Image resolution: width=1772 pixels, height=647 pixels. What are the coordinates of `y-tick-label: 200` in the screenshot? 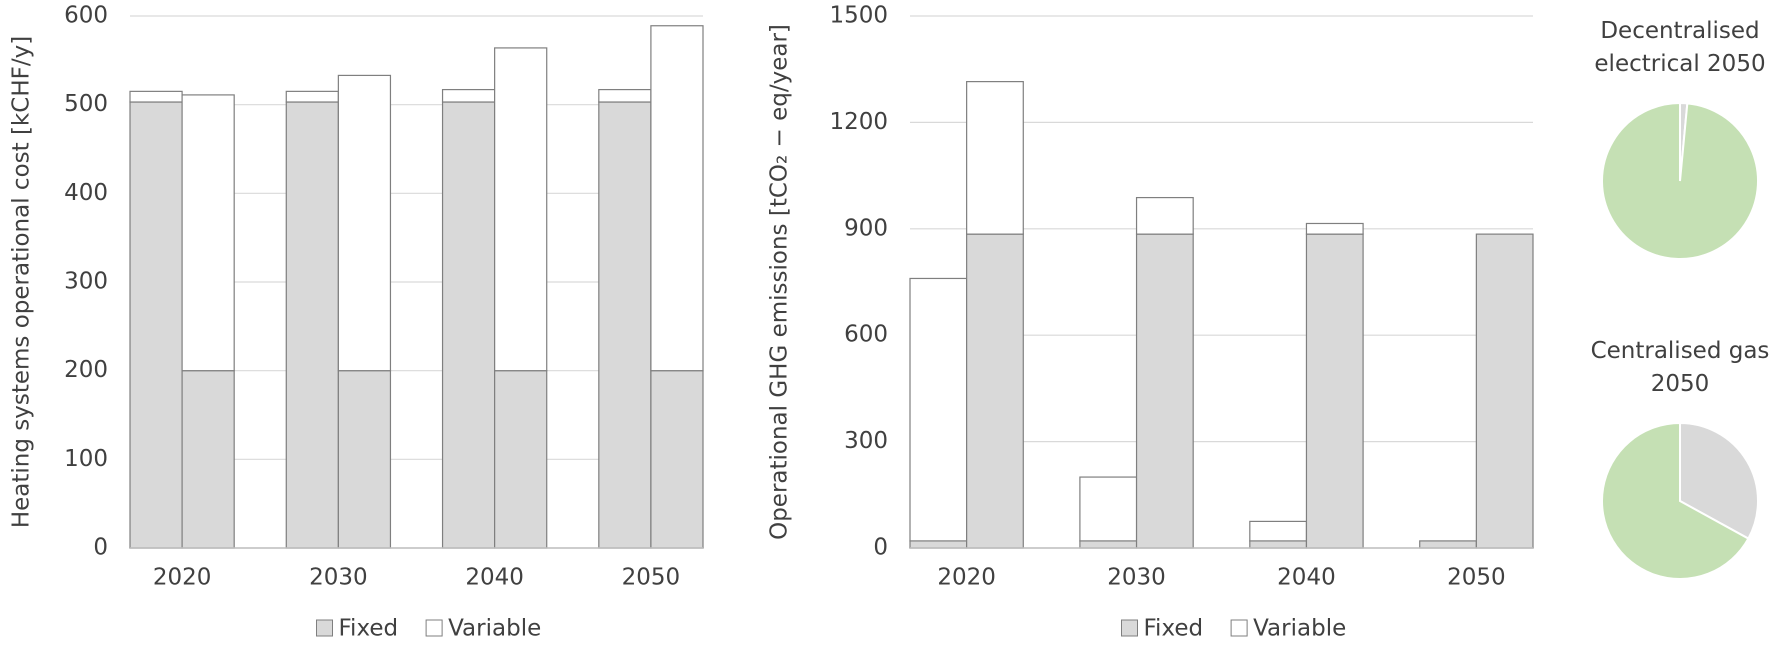 It's located at (86, 370).